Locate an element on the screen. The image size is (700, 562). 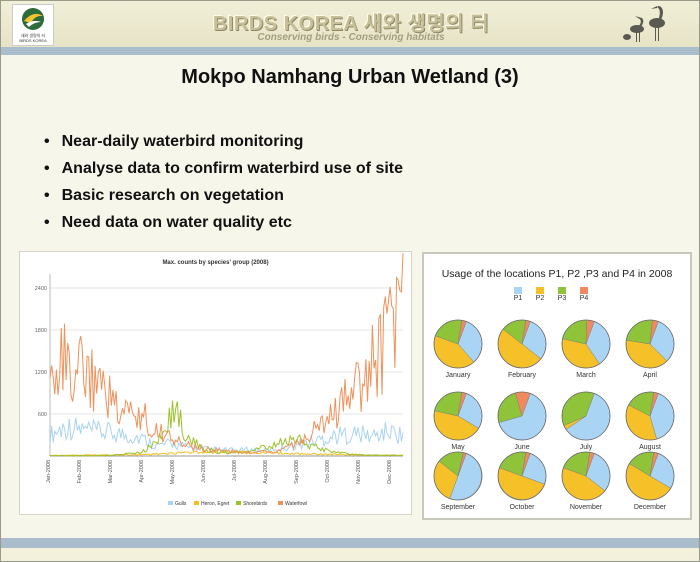
y-tick-label: 600 is located at coordinates (42, 415).